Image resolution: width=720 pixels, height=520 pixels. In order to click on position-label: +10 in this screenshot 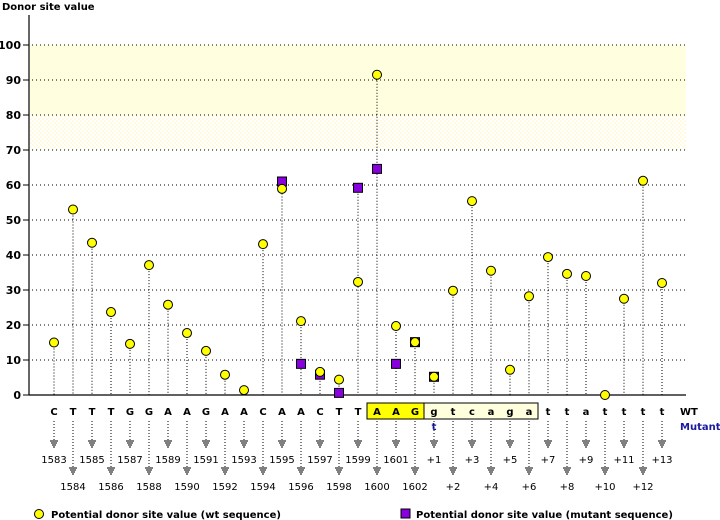, I will do `click(604, 487)`.